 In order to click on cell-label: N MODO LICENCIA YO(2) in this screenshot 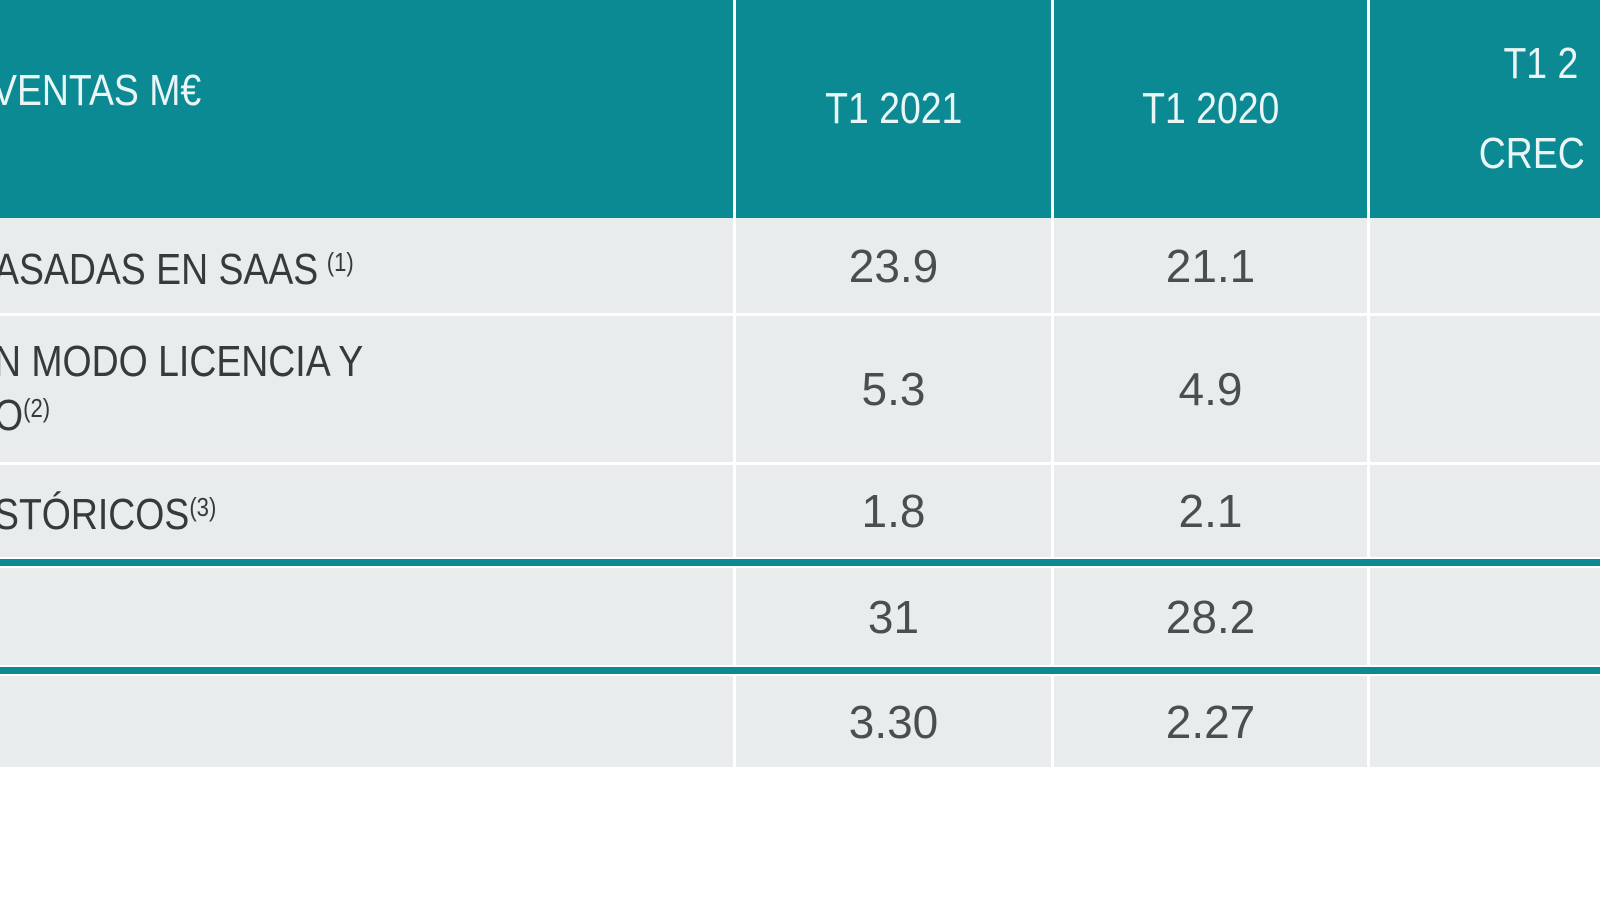, I will do `click(366, 389)`.